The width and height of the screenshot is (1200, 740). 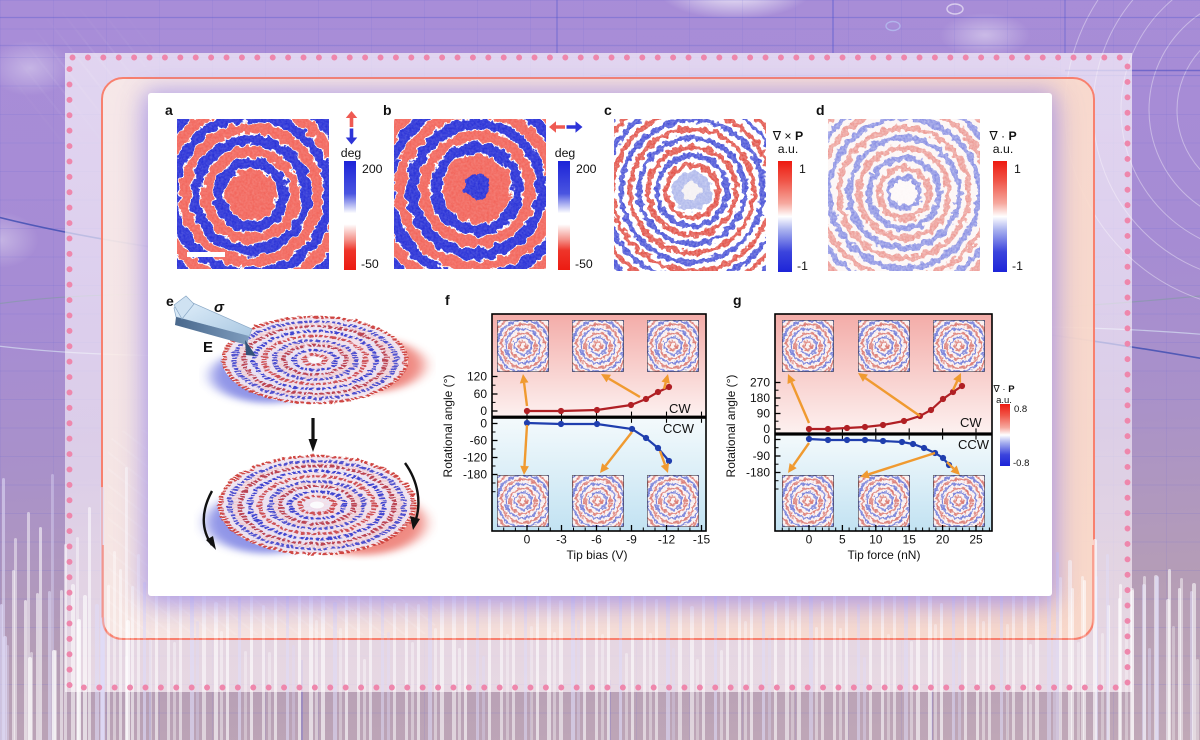 I want to click on svg-text: E, so click(x=208, y=347).